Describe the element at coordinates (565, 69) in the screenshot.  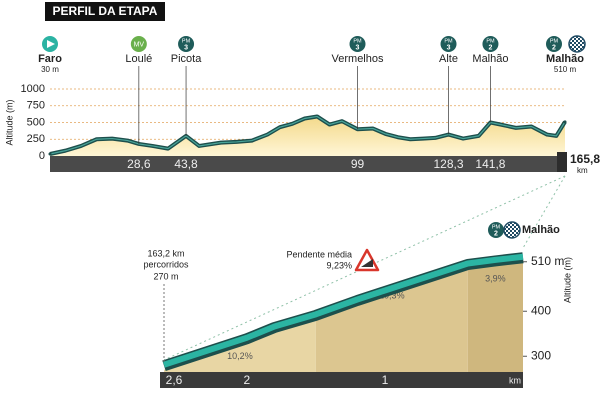
I see `waypoint-altitude: 510 m` at that location.